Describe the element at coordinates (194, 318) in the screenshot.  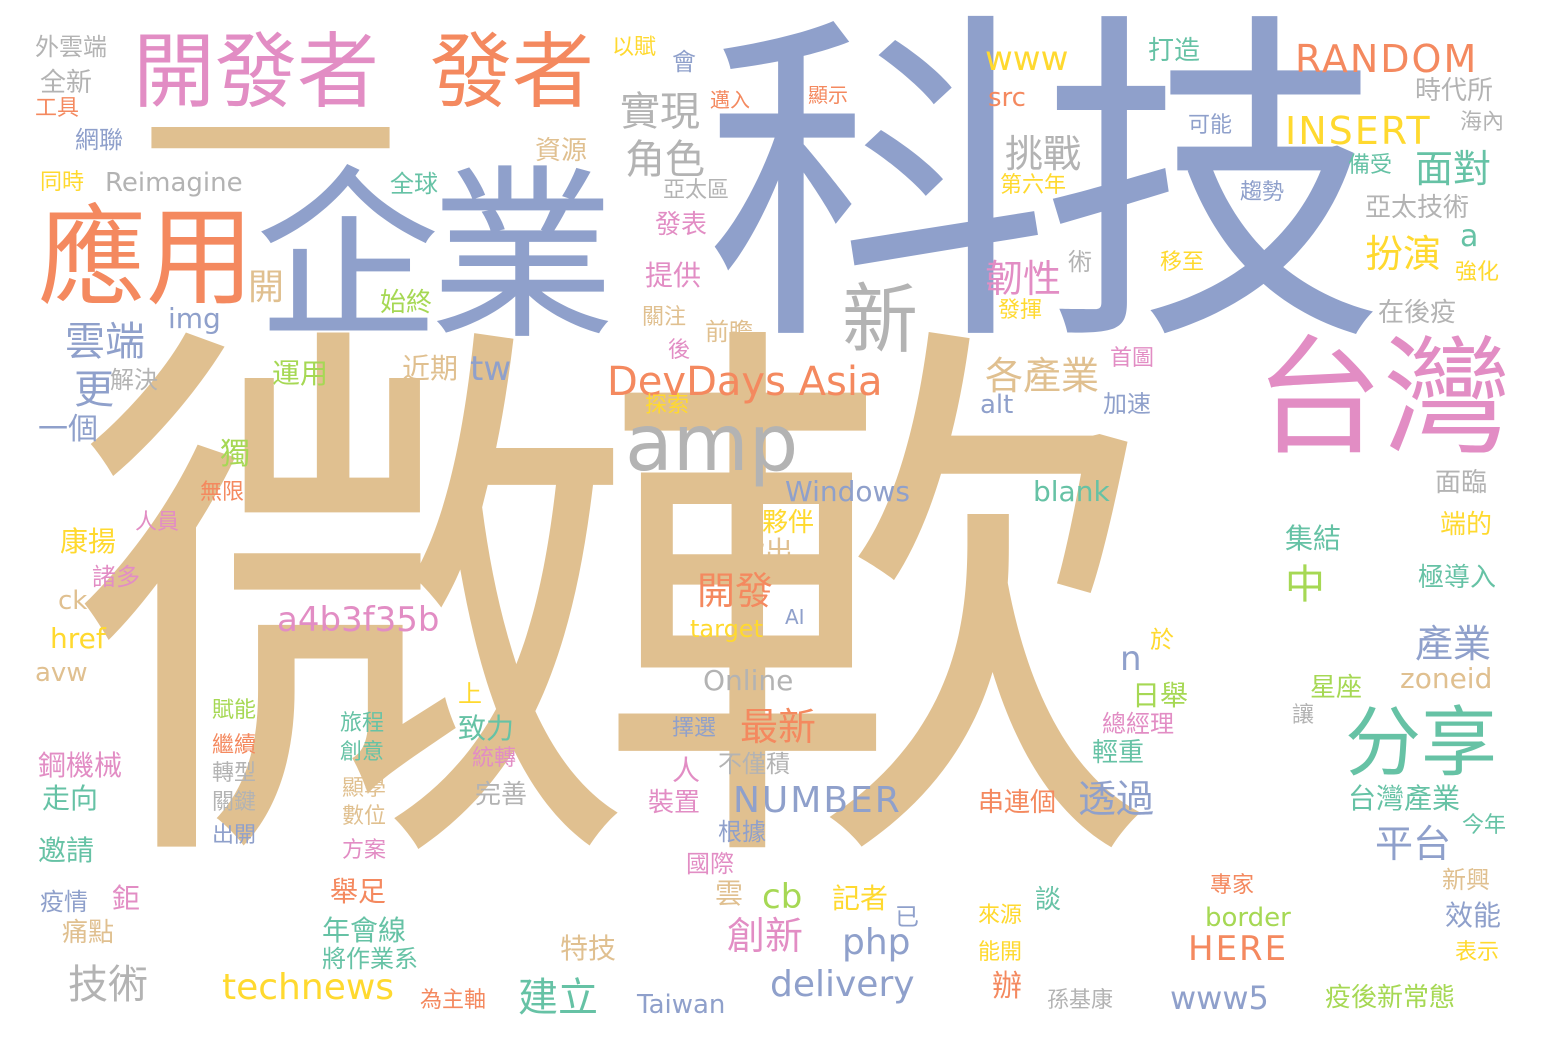
I see `word: img` at that location.